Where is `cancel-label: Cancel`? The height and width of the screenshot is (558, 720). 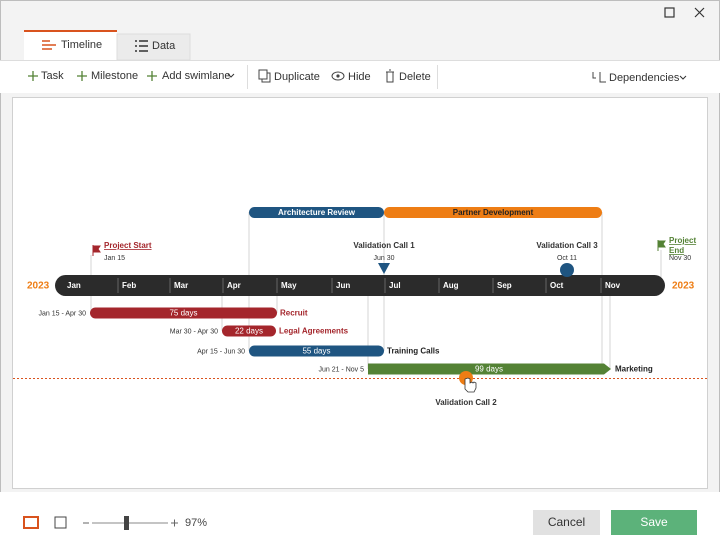 cancel-label: Cancel is located at coordinates (566, 522).